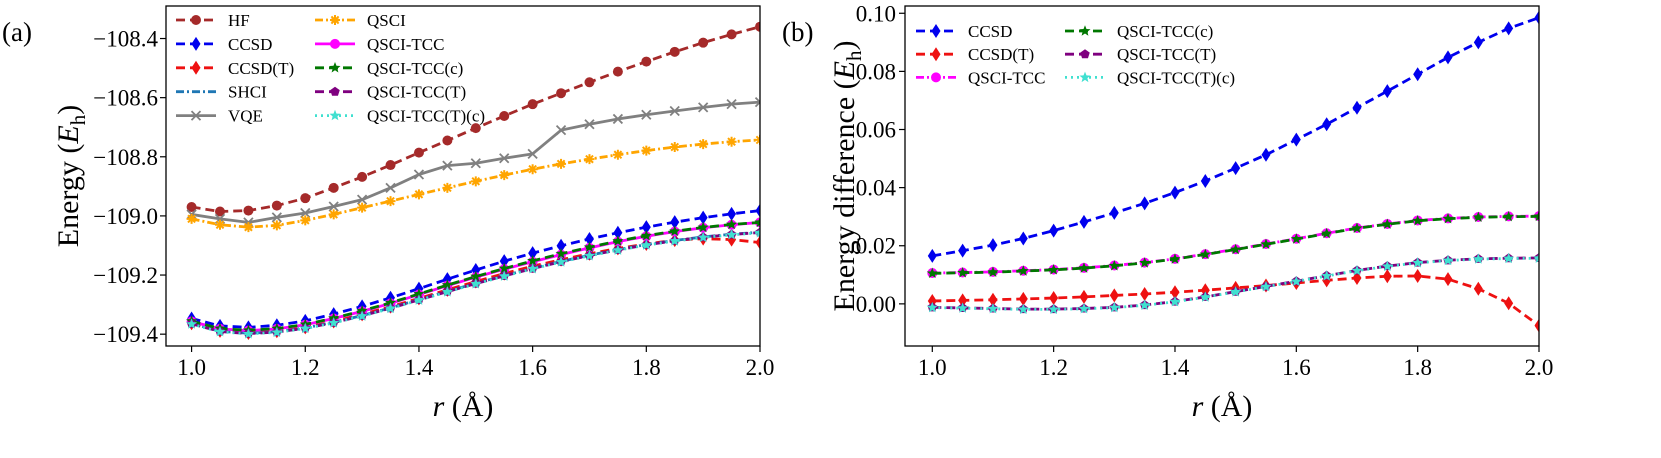 The width and height of the screenshot is (1661, 458). What do you see at coordinates (473, 406) in the screenshot?
I see `x-axis-label-unit: (Å)` at bounding box center [473, 406].